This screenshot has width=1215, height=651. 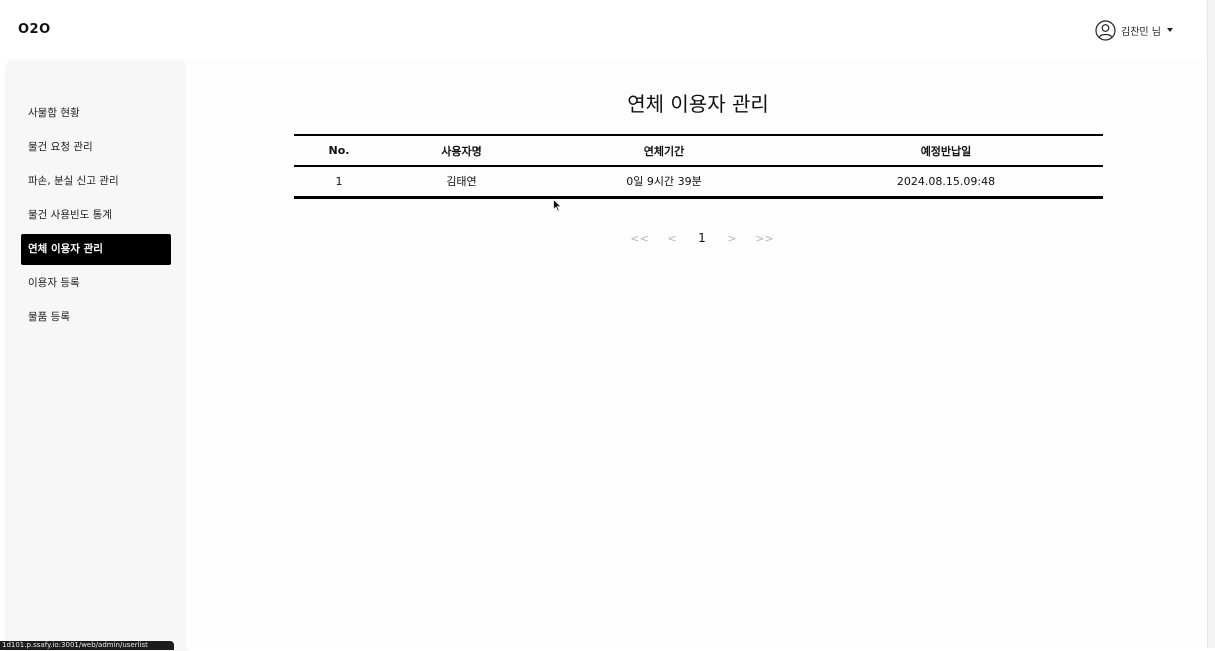 What do you see at coordinates (1141, 32) in the screenshot?
I see `user-name: 김찬민 님` at bounding box center [1141, 32].